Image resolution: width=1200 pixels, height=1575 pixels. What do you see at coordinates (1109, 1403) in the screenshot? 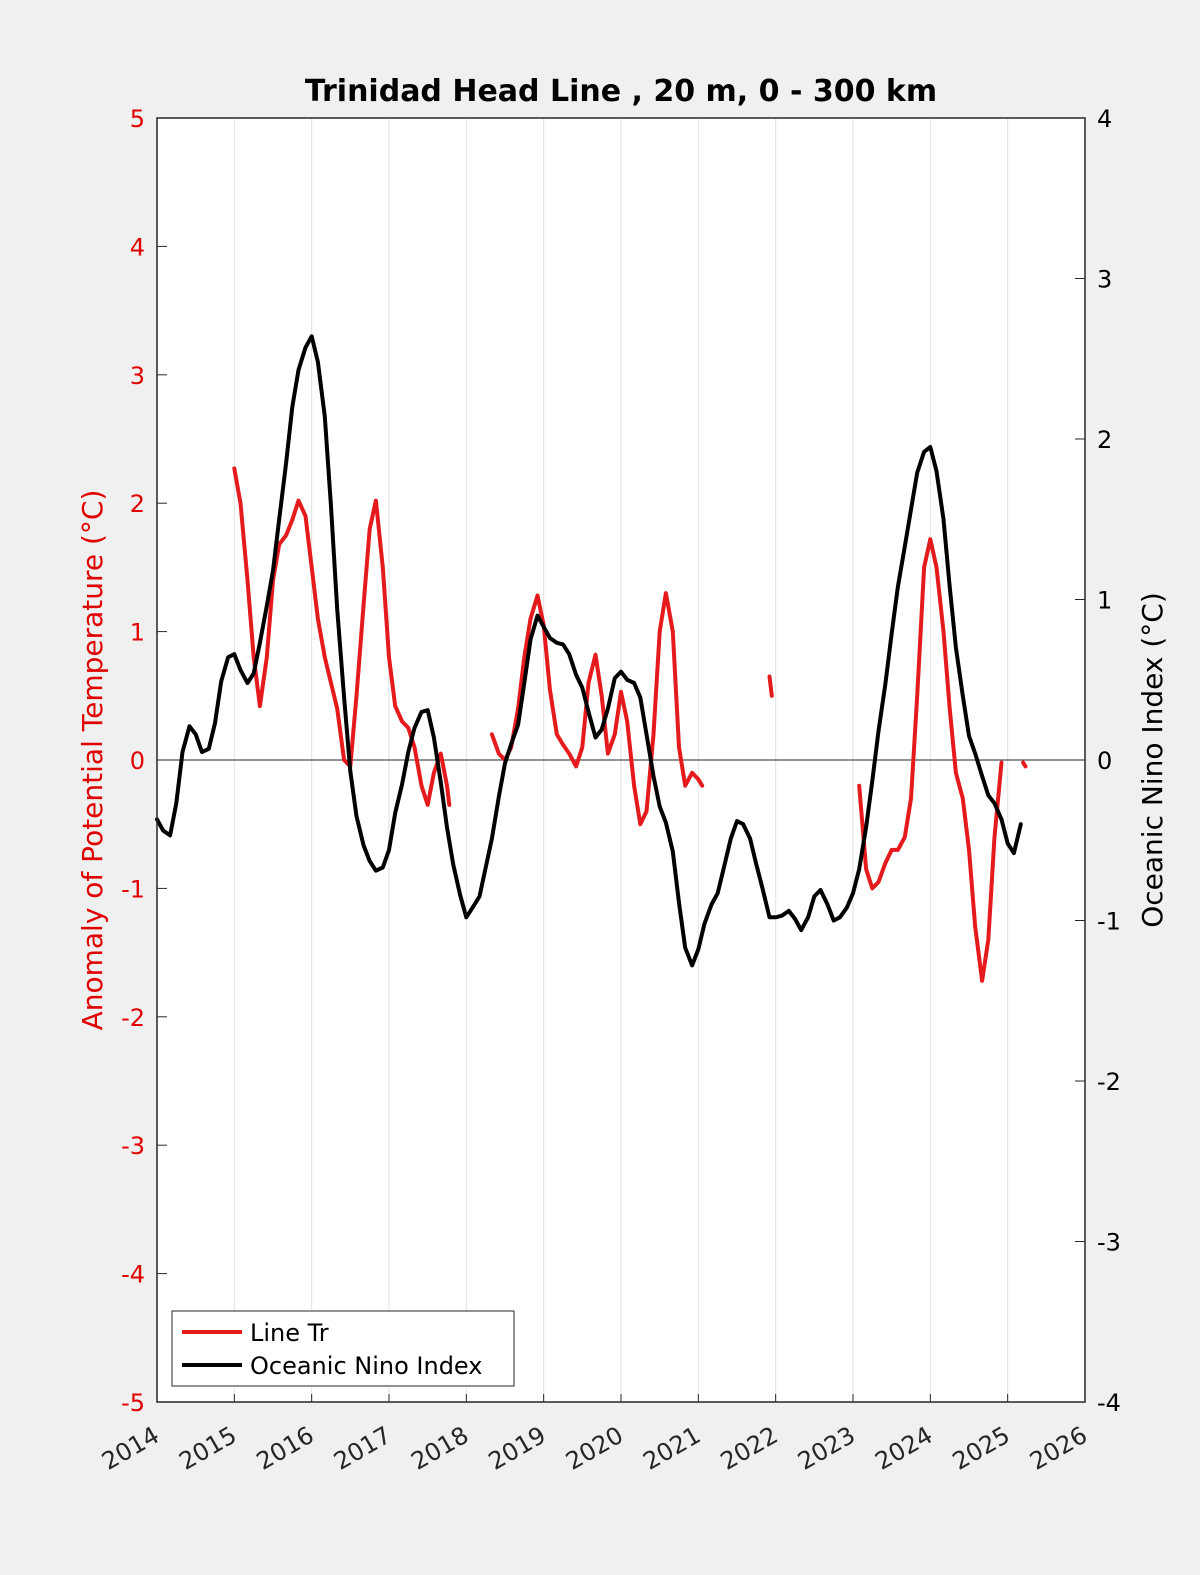
I see `y-right-tick-label: -4` at bounding box center [1109, 1403].